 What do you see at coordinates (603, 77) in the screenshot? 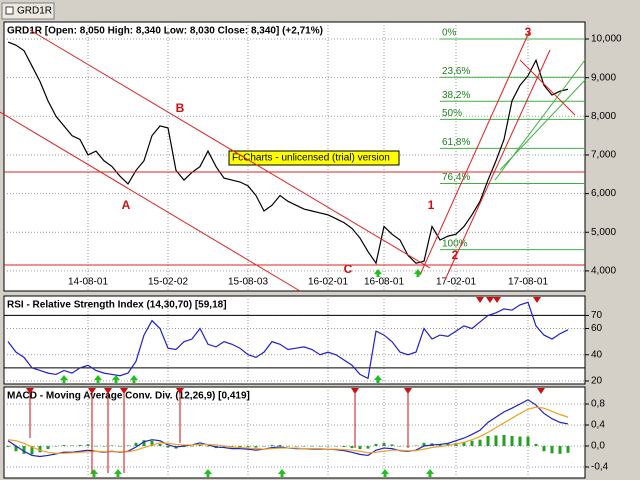
I see `y-tick-label: 9,000` at bounding box center [603, 77].